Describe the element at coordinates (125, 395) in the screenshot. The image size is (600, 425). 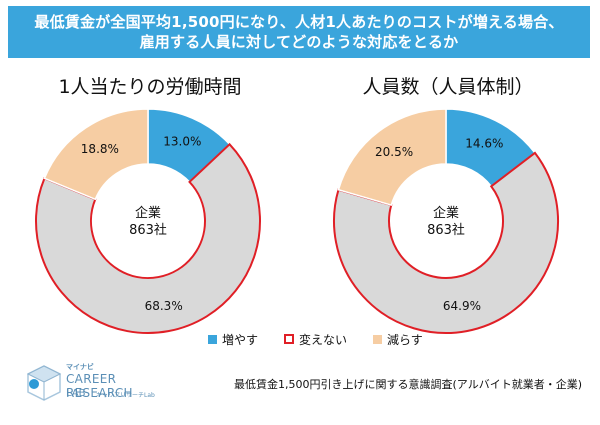
I see `logo-brand-sub: キャリアリサーチLab` at that location.